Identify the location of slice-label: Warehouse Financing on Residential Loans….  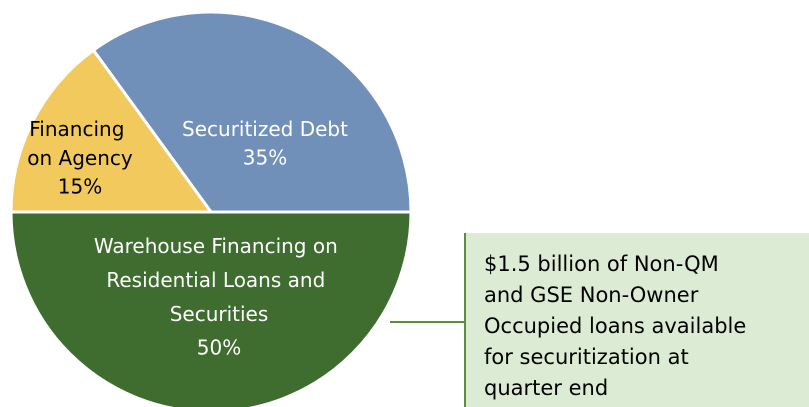
(219, 280).